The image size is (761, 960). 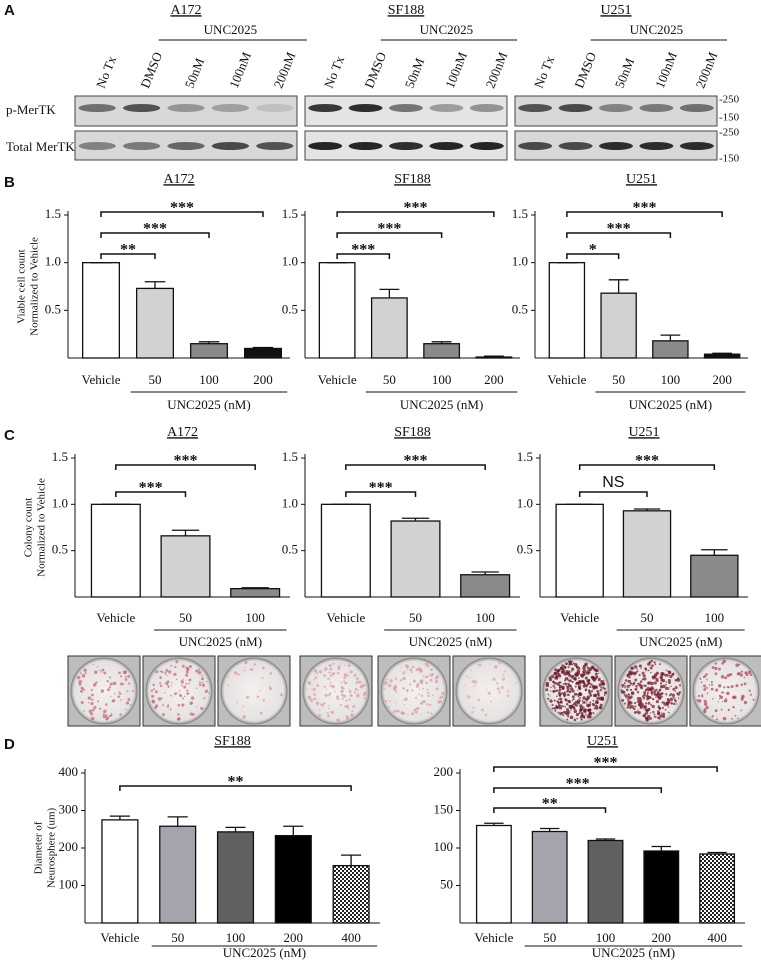 What do you see at coordinates (106, 71) in the screenshot?
I see `lane-label: No Tx` at bounding box center [106, 71].